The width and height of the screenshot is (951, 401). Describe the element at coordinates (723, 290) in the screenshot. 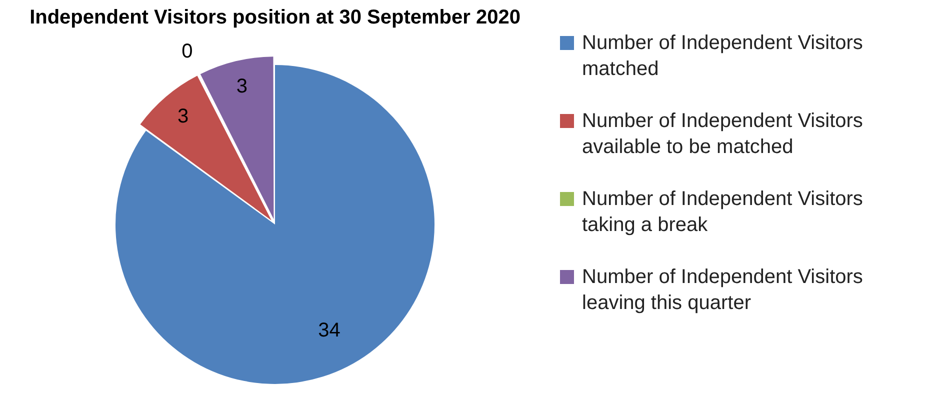

I see `legend-label: Number of Independent Visitors leaving this quarter` at that location.